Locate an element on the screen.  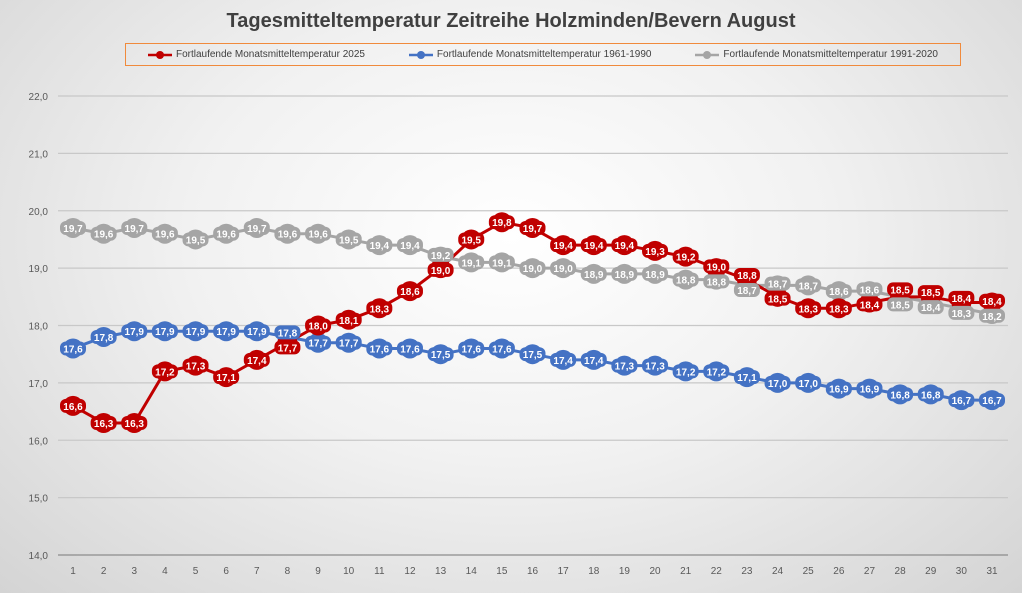
data-label: 17,2 is located at coordinates (686, 372).